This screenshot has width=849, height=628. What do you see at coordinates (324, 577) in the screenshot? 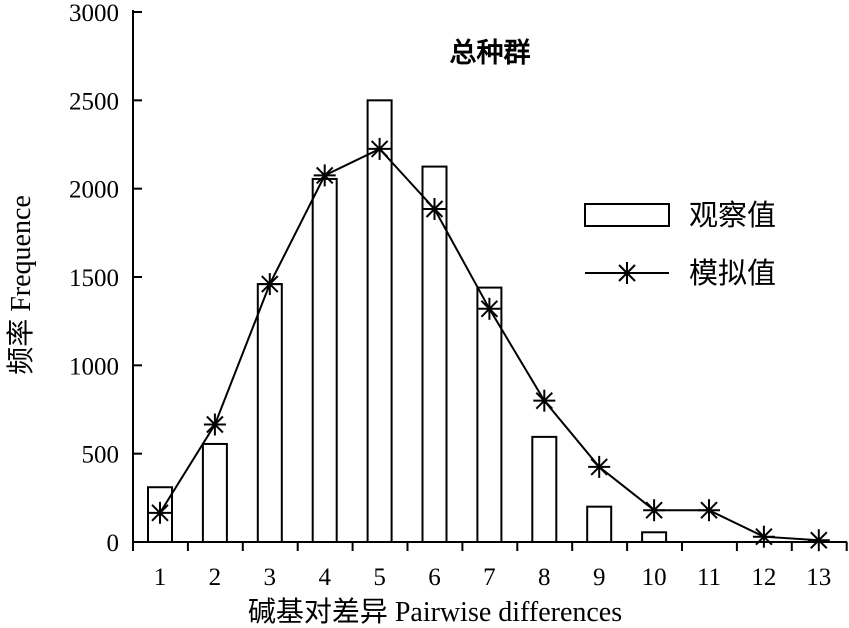
I see `x-tick-label-4: 4` at bounding box center [324, 577].